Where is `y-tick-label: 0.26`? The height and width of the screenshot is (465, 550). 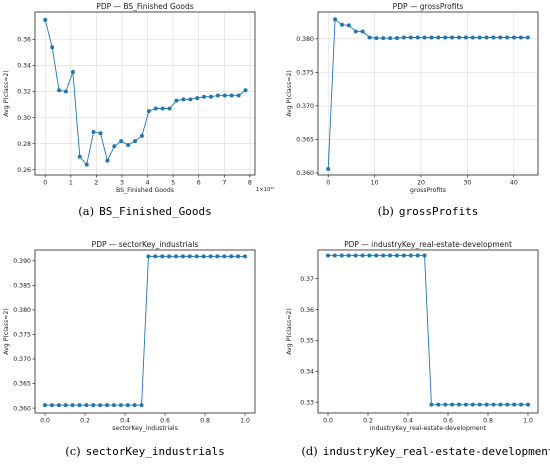 y-tick-label: 0.26 is located at coordinates (24, 170).